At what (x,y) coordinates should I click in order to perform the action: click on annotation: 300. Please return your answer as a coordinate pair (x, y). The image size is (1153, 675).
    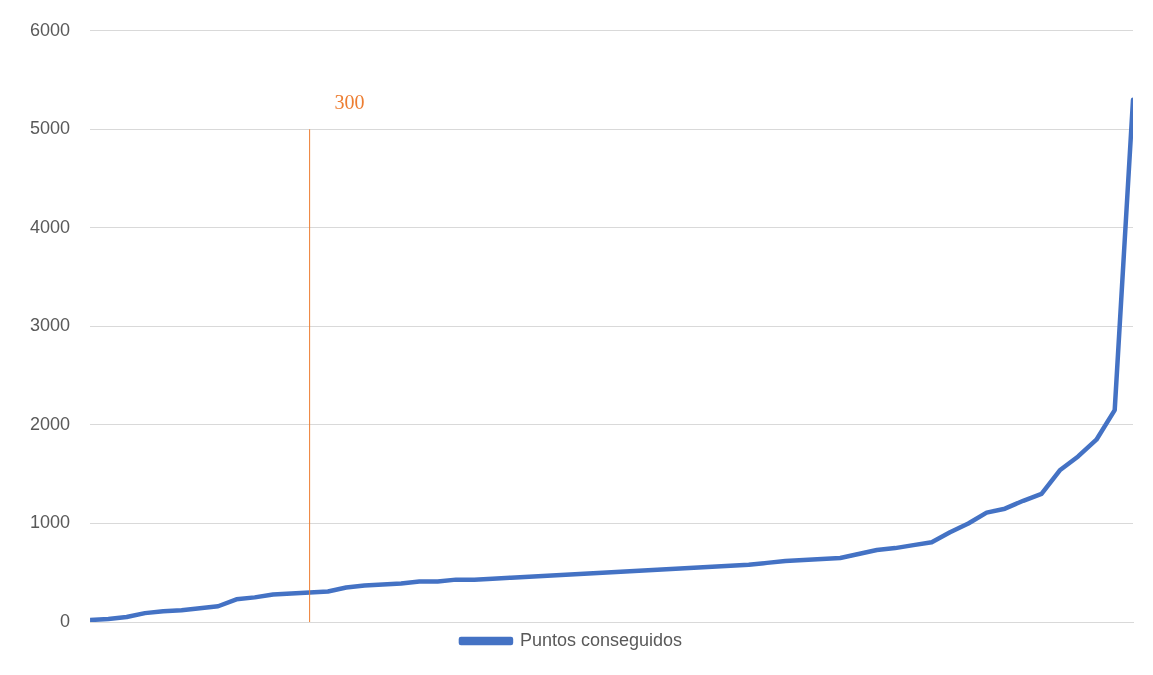
    Looking at the image, I should click on (349, 101).